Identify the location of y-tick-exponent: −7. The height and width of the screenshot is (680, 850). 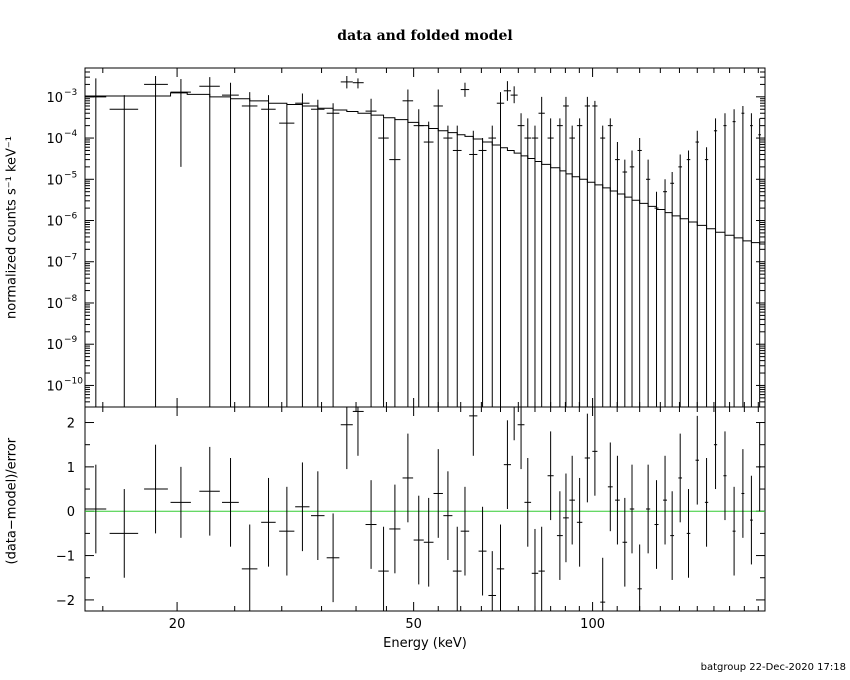
(70, 258).